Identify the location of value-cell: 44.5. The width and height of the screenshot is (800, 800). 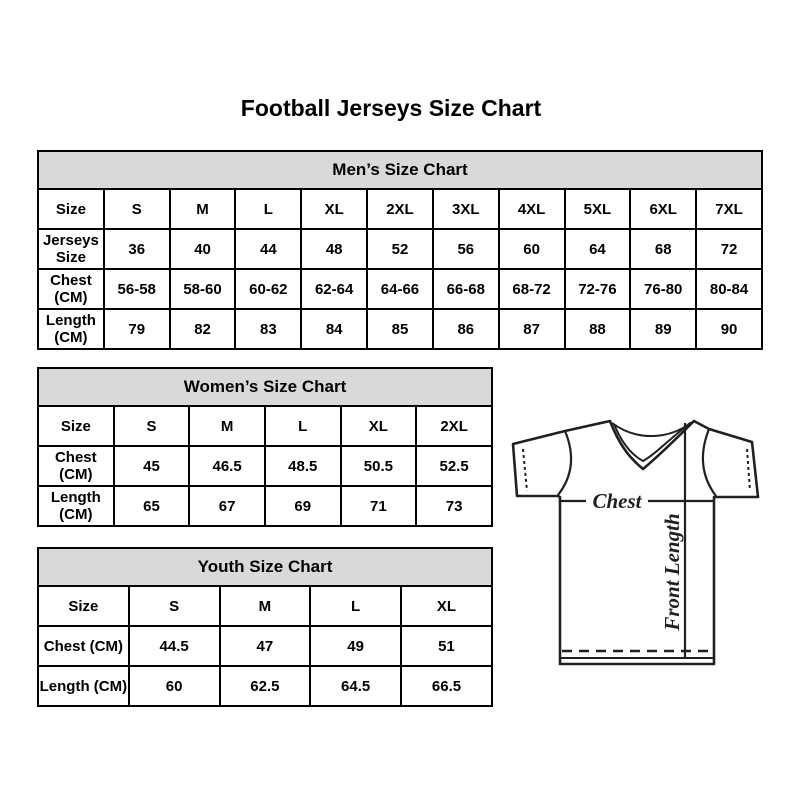
(174, 646).